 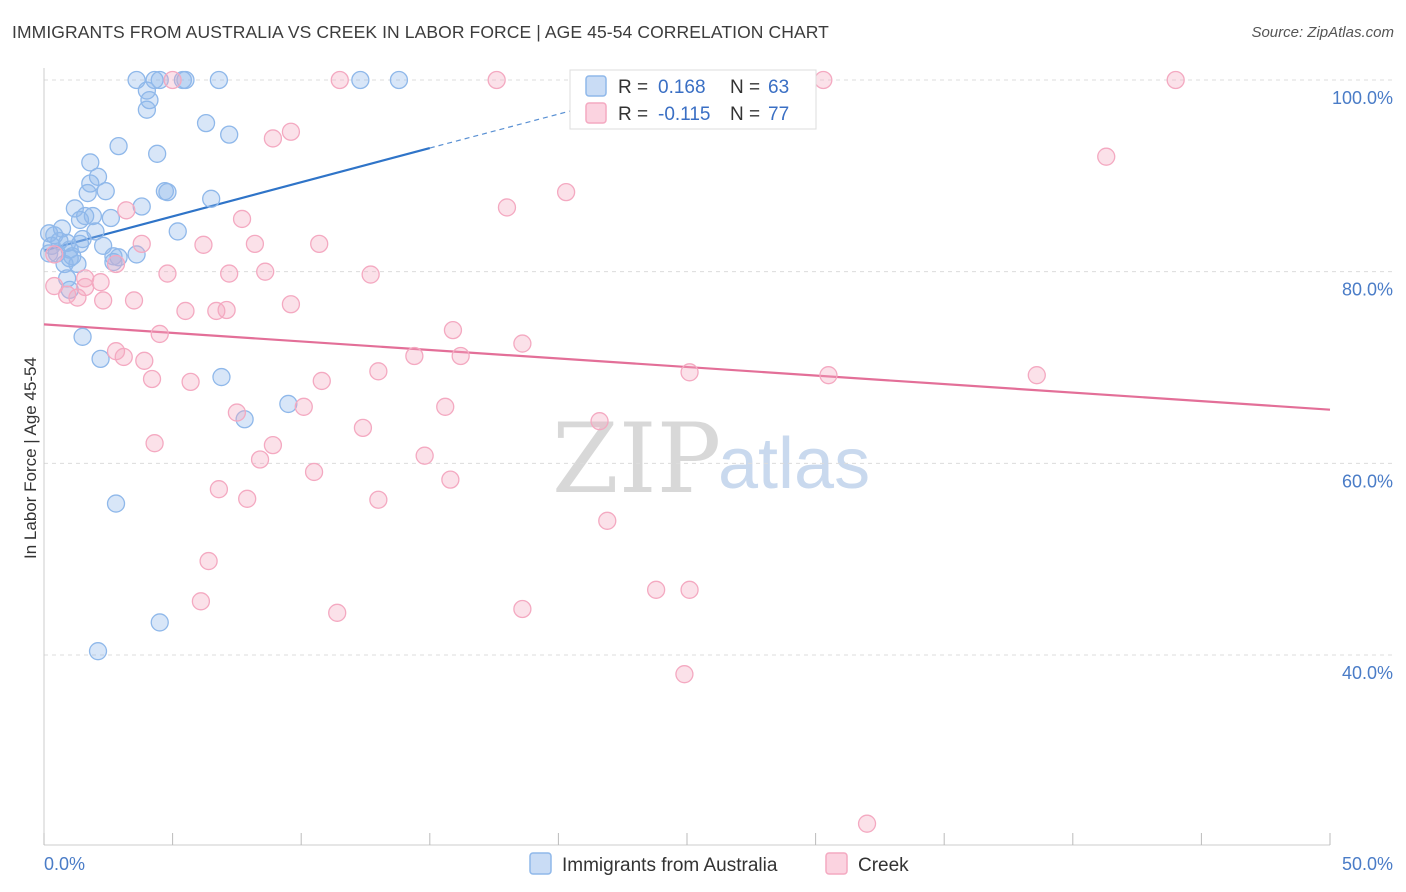 What do you see at coordinates (836, 863) in the screenshot?
I see `bottom-legend-swatch-creek` at bounding box center [836, 863].